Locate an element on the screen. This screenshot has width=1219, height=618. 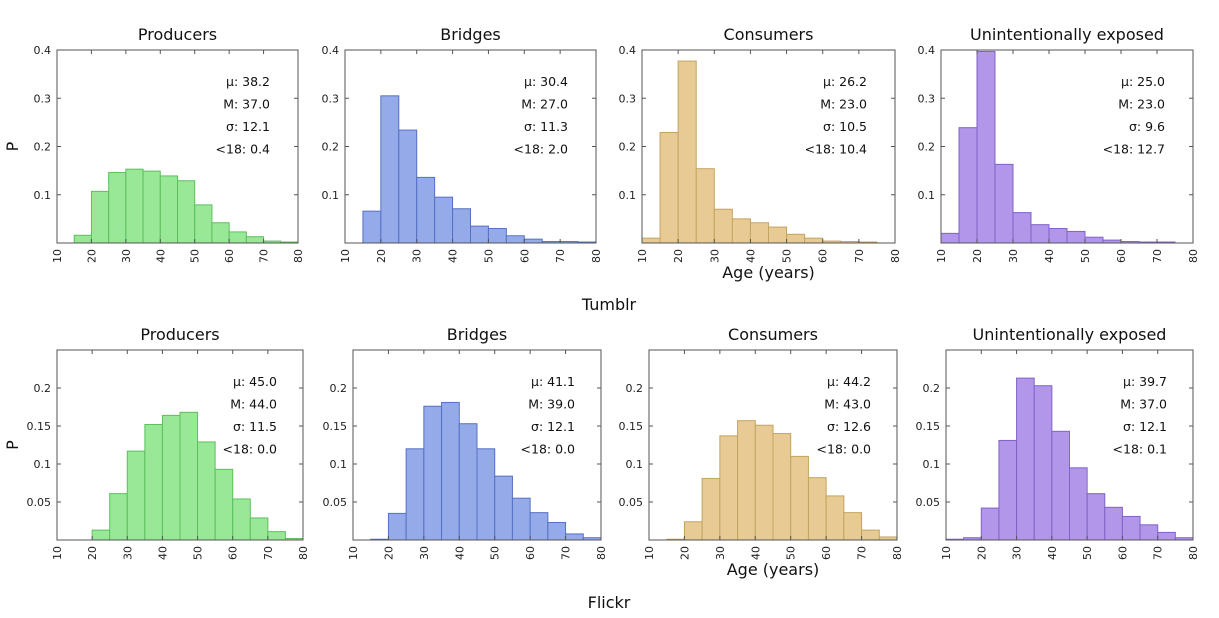
stat-annotation: μ: 44.2 is located at coordinates (849, 381).